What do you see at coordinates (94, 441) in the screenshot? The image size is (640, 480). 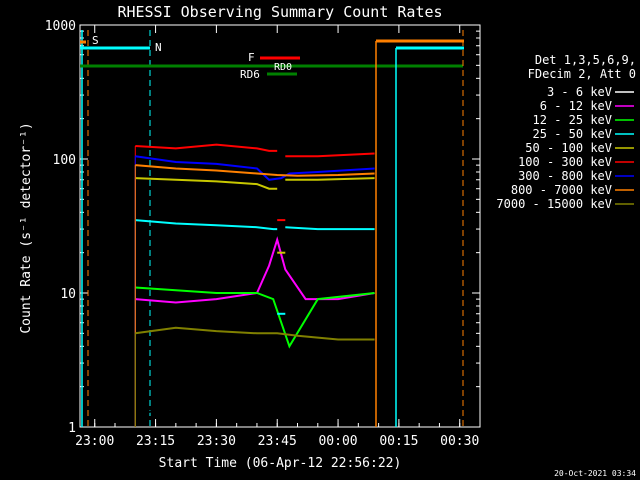 I see `x-tick-label: 23:00` at bounding box center [94, 441].